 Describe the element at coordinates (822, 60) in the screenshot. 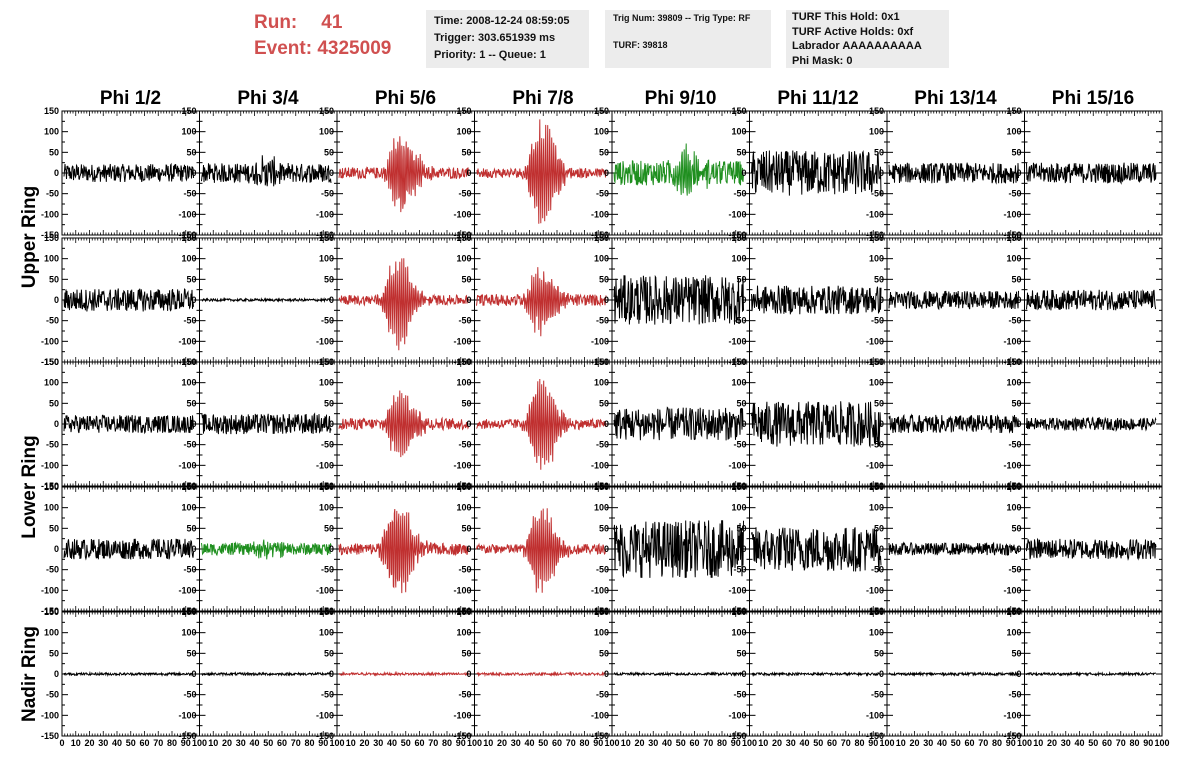

I see `phi-mask-text: Phi Mask: 0` at that location.